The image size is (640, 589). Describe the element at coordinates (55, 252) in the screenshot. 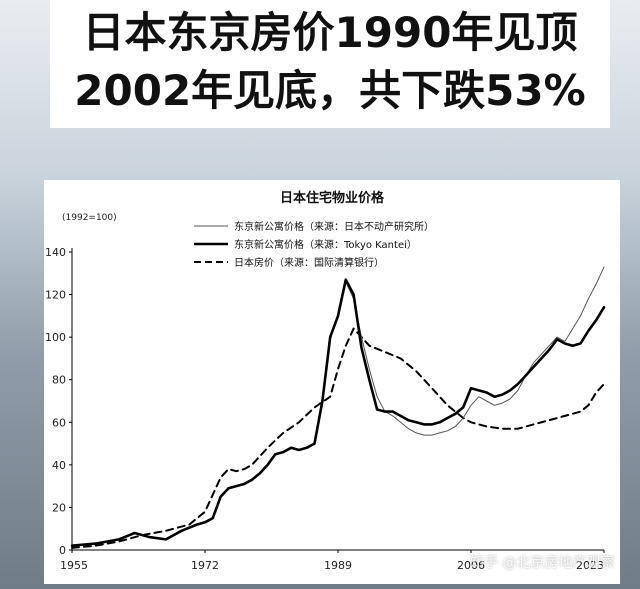

I see `y-tick-label: 140` at that location.